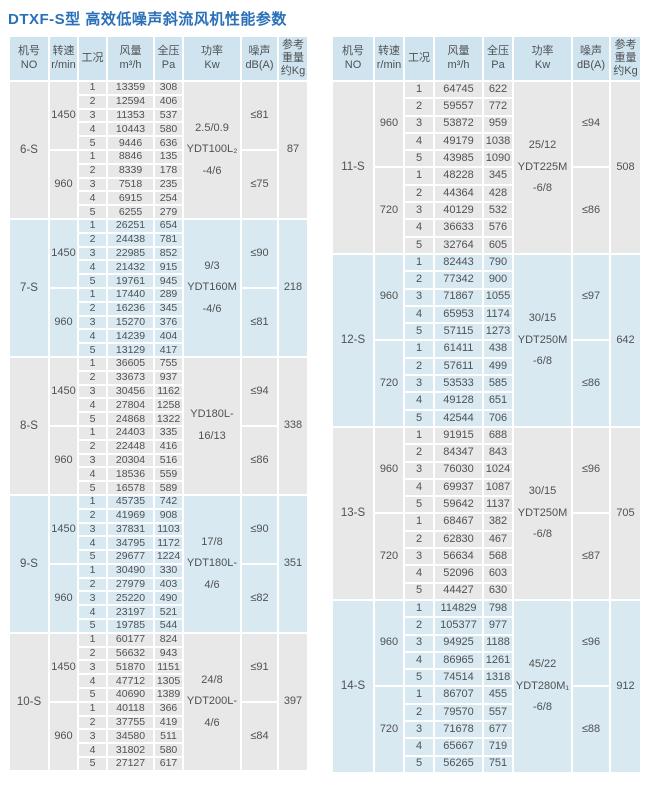  I want to click on table-row: 2 84347 843, so click(486, 453).